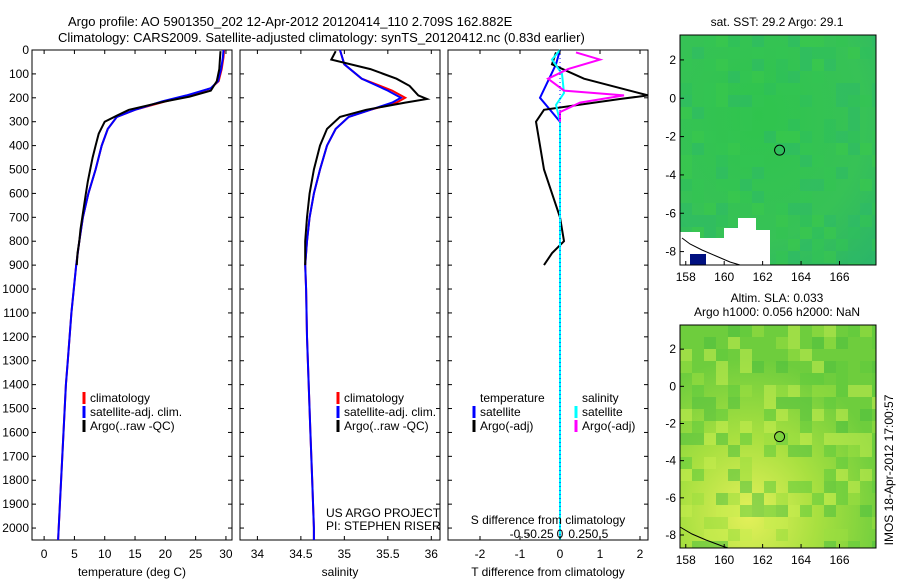 Image resolution: width=900 pixels, height=580 pixels. Describe the element at coordinates (672, 349) in the screenshot. I see `y-tick-label: 2` at that location.